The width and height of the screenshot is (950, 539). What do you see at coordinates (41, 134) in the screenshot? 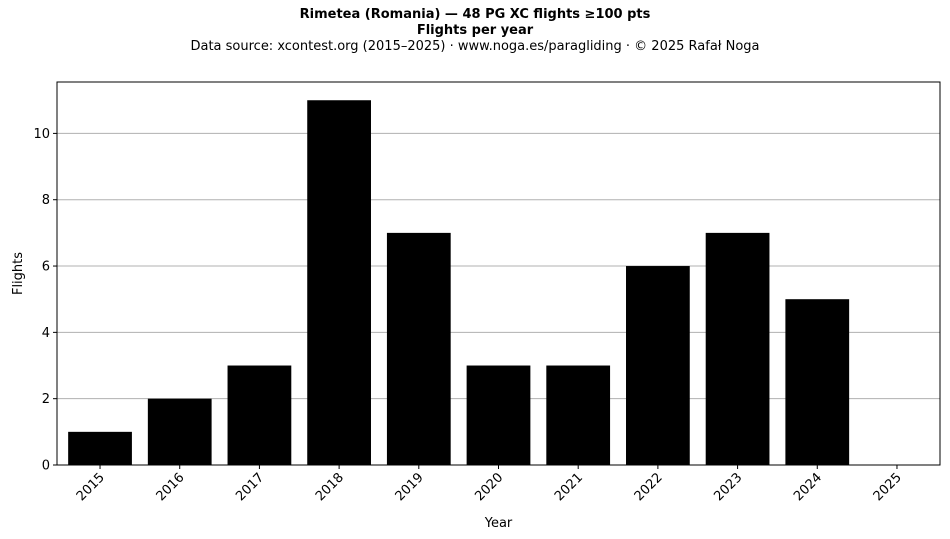
I see `y-tick-label: 10` at bounding box center [41, 134].